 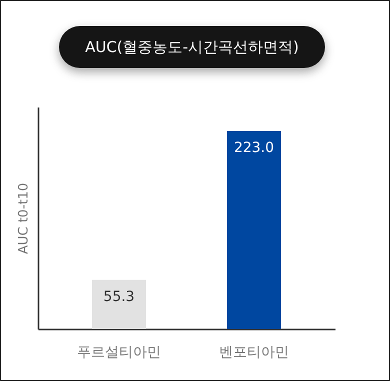 What do you see at coordinates (254, 352) in the screenshot?
I see `x-tick-label: 벤포티아민` at bounding box center [254, 352].